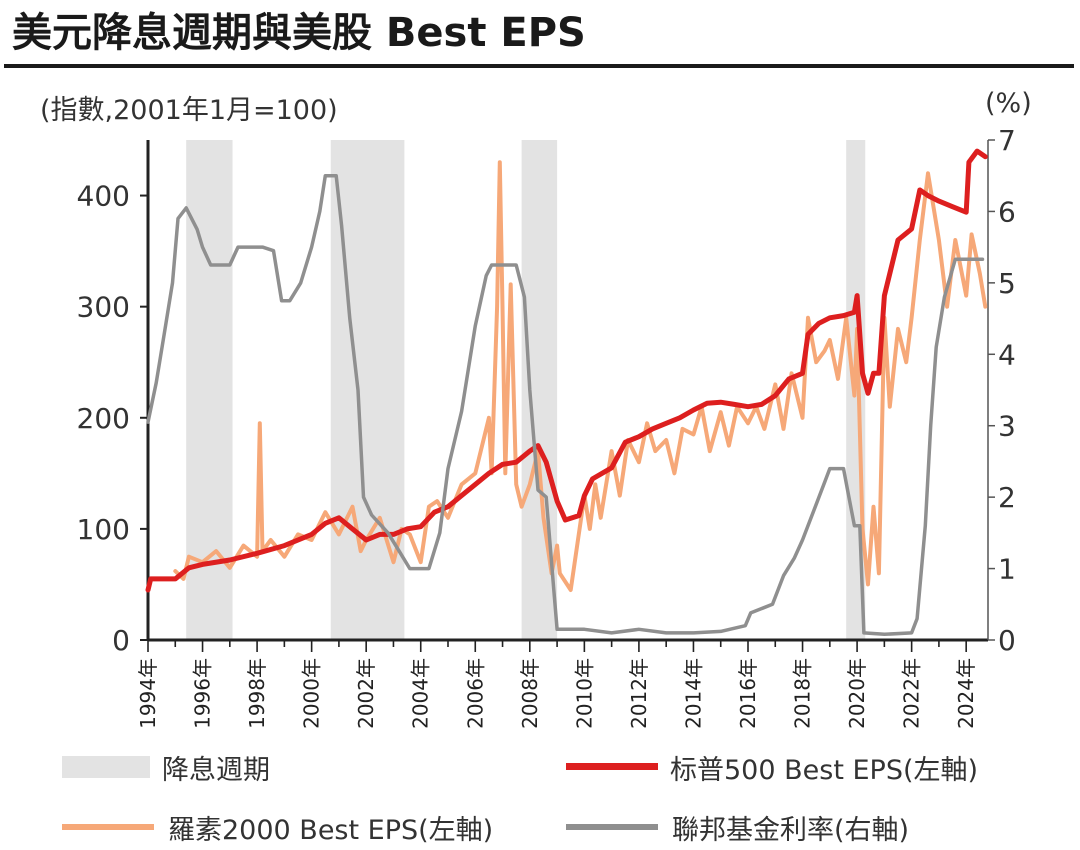 Image resolution: width=1080 pixels, height=850 pixels. Describe the element at coordinates (106, 767) in the screenshot. I see `legend-swatch-easing` at that location.